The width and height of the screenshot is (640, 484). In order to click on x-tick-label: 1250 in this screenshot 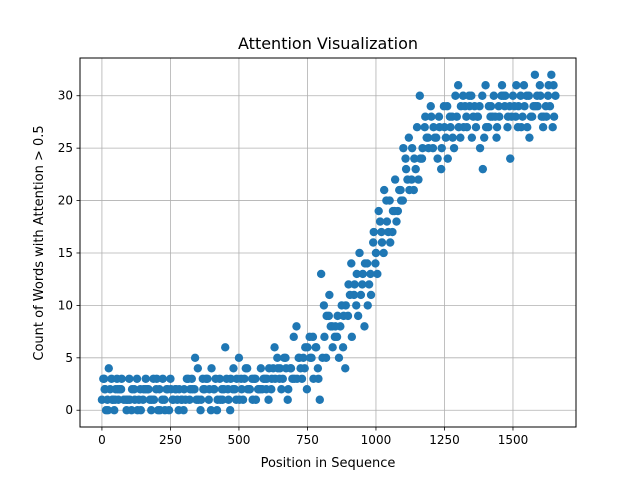, I will do `click(444, 440)`.